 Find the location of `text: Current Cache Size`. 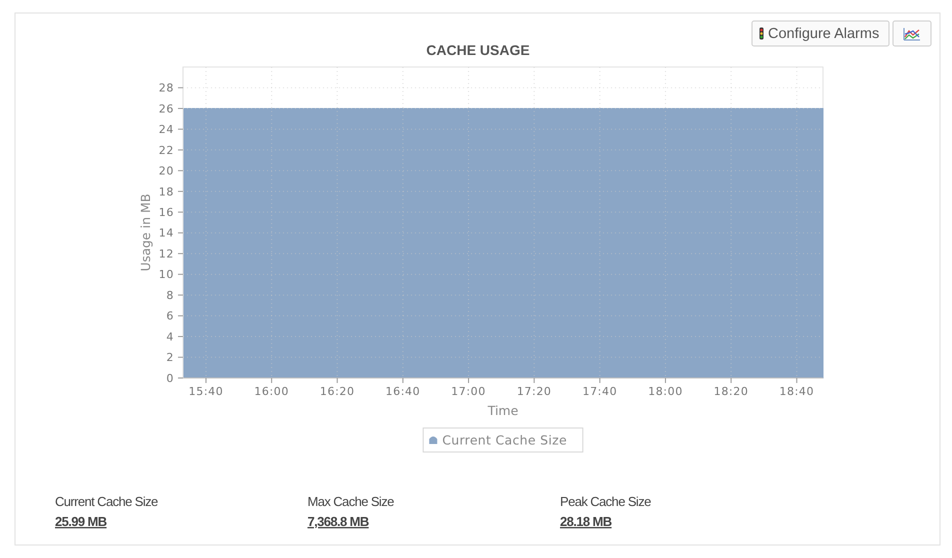

text: Current Cache Size is located at coordinates (106, 501).